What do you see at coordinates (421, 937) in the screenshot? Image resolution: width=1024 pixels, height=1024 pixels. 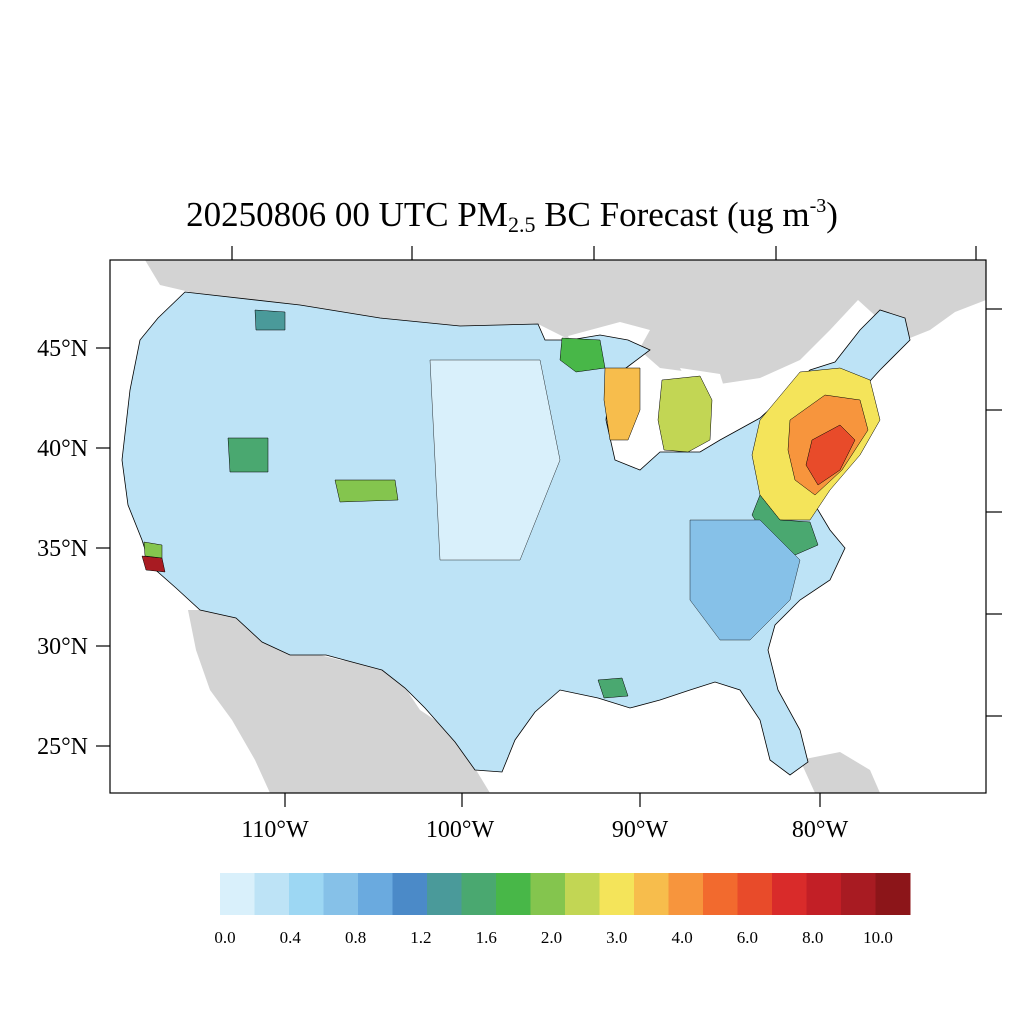 I see `colorbar-tick-label: 1.2` at bounding box center [421, 937].